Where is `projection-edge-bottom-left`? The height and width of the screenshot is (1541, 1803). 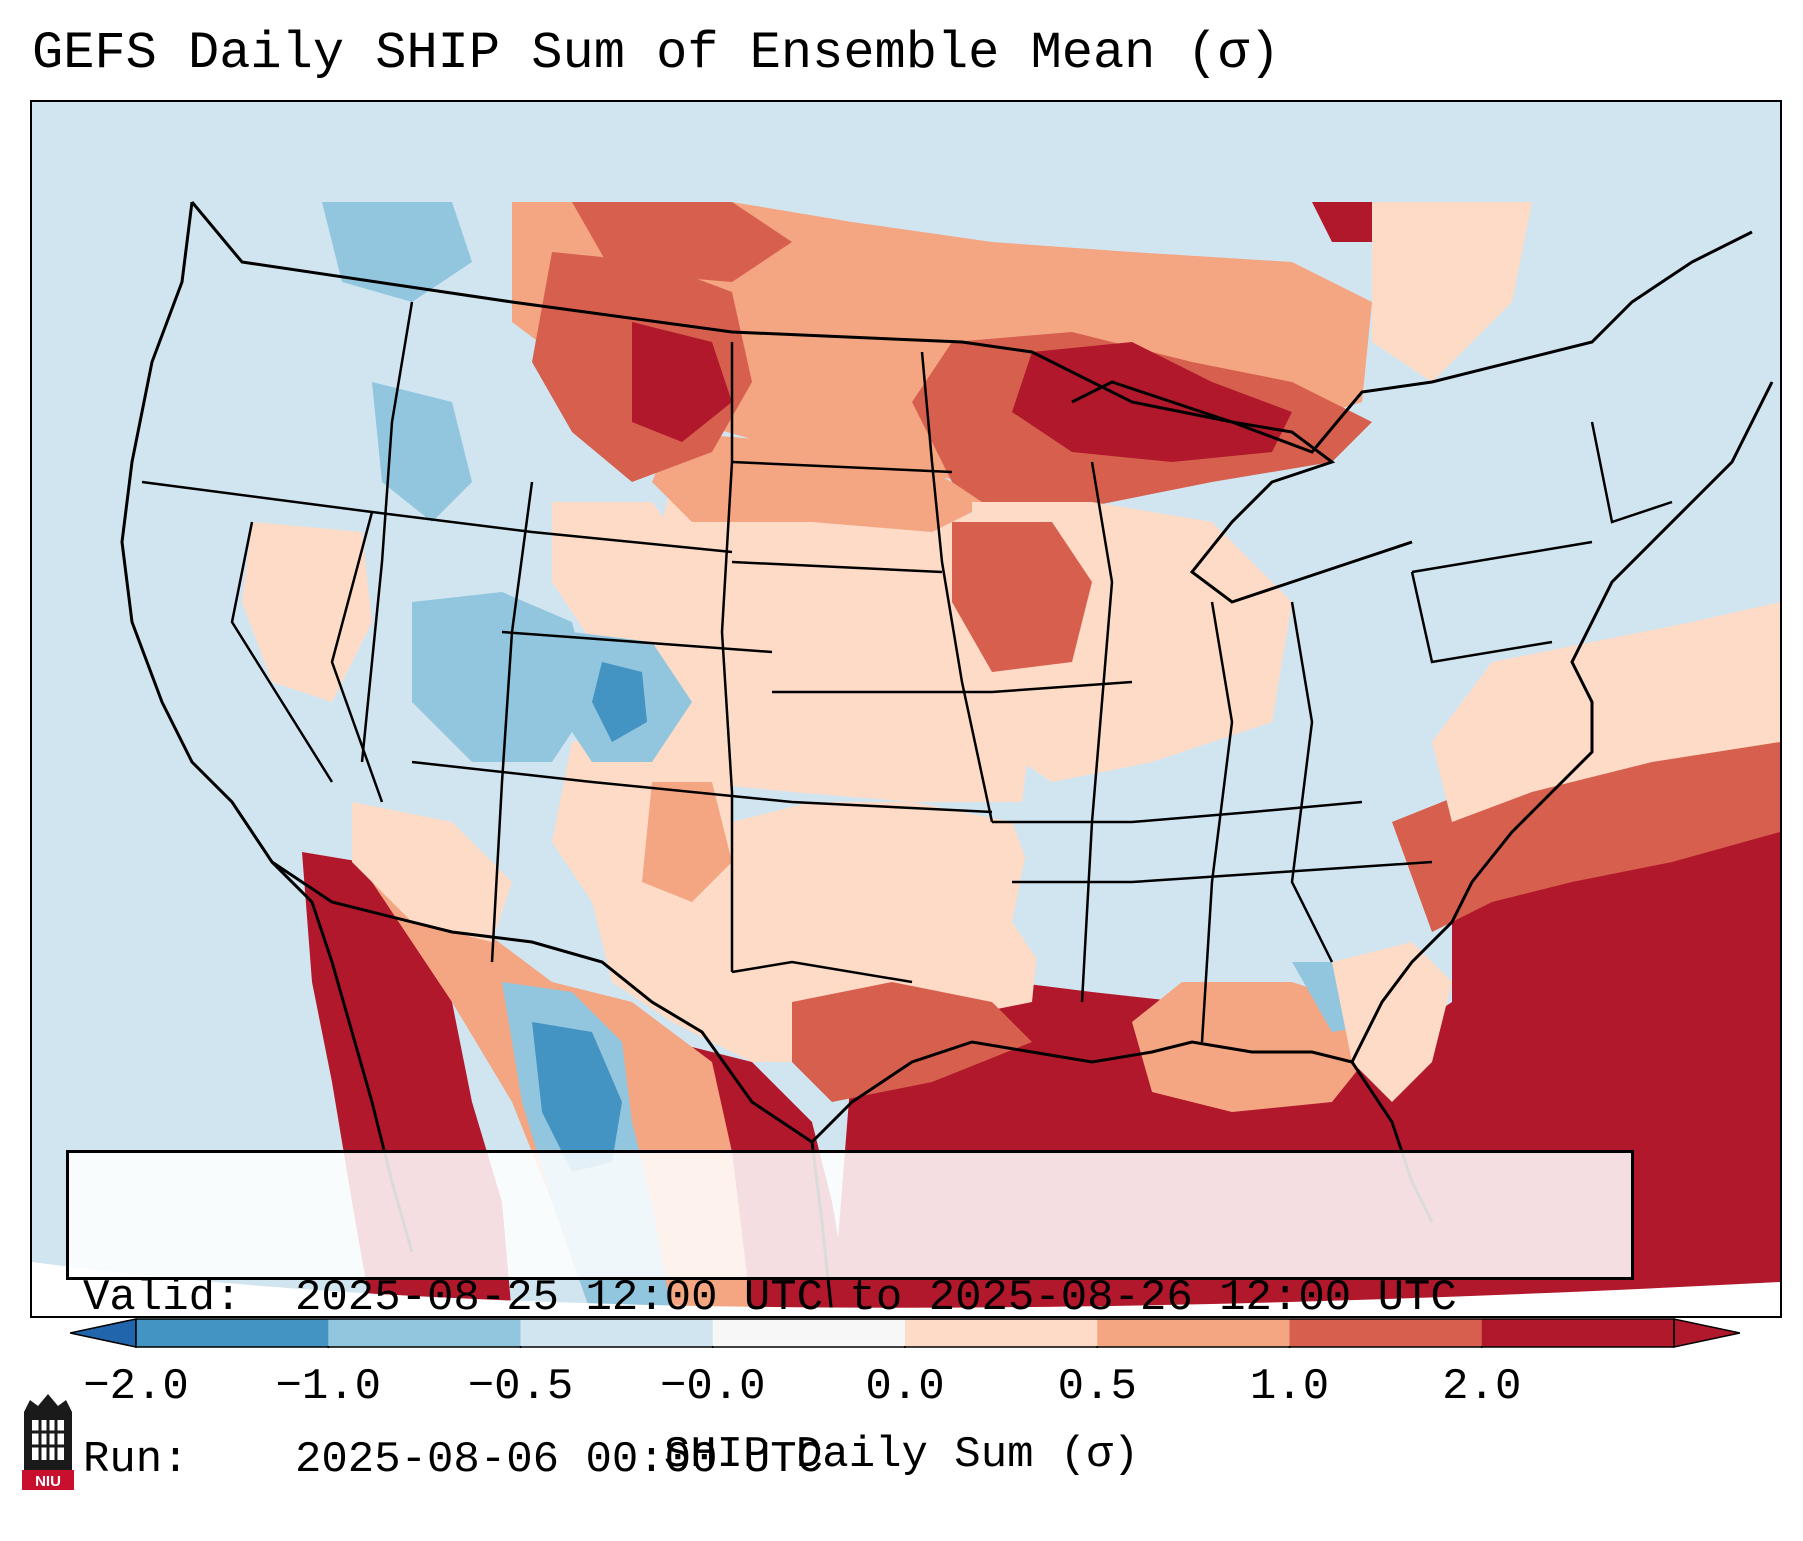 projection-edge-bottom-left is located at coordinates (906, 1289).